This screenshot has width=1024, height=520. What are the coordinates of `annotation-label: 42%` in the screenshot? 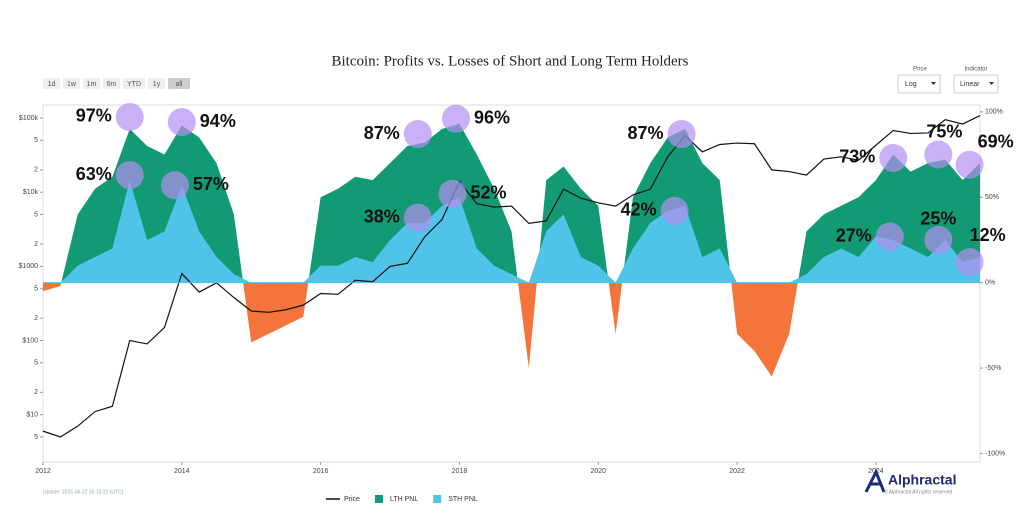 It's located at (639, 210).